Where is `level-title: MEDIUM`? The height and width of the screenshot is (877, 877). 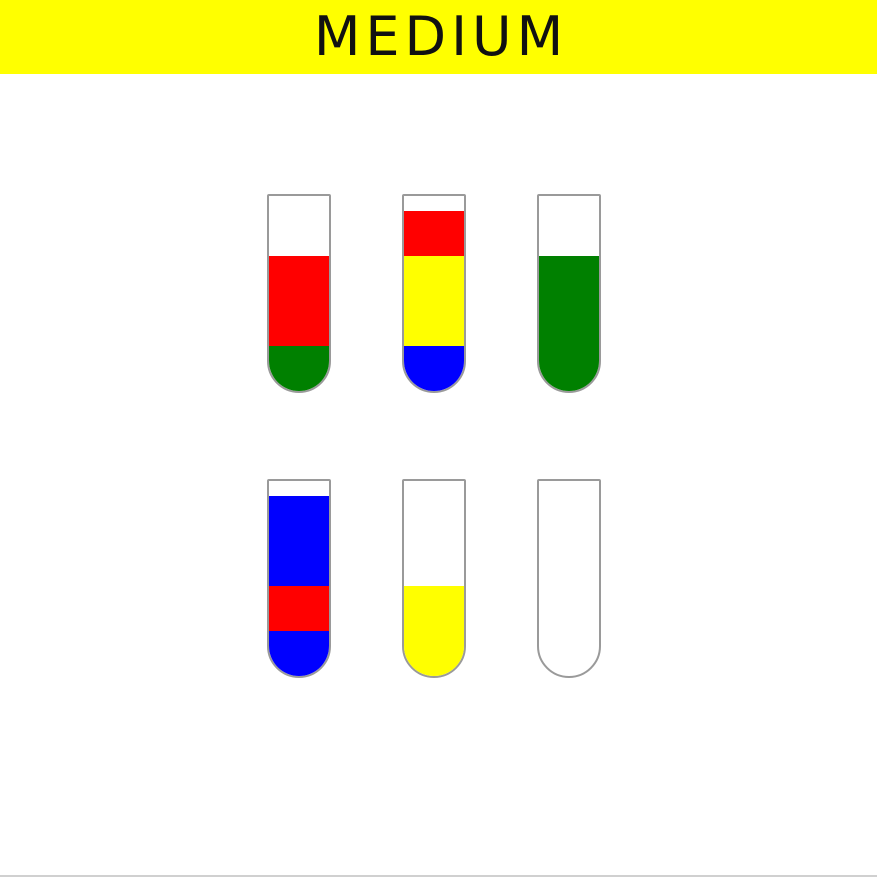
level-title: MEDIUM is located at coordinates (441, 36).